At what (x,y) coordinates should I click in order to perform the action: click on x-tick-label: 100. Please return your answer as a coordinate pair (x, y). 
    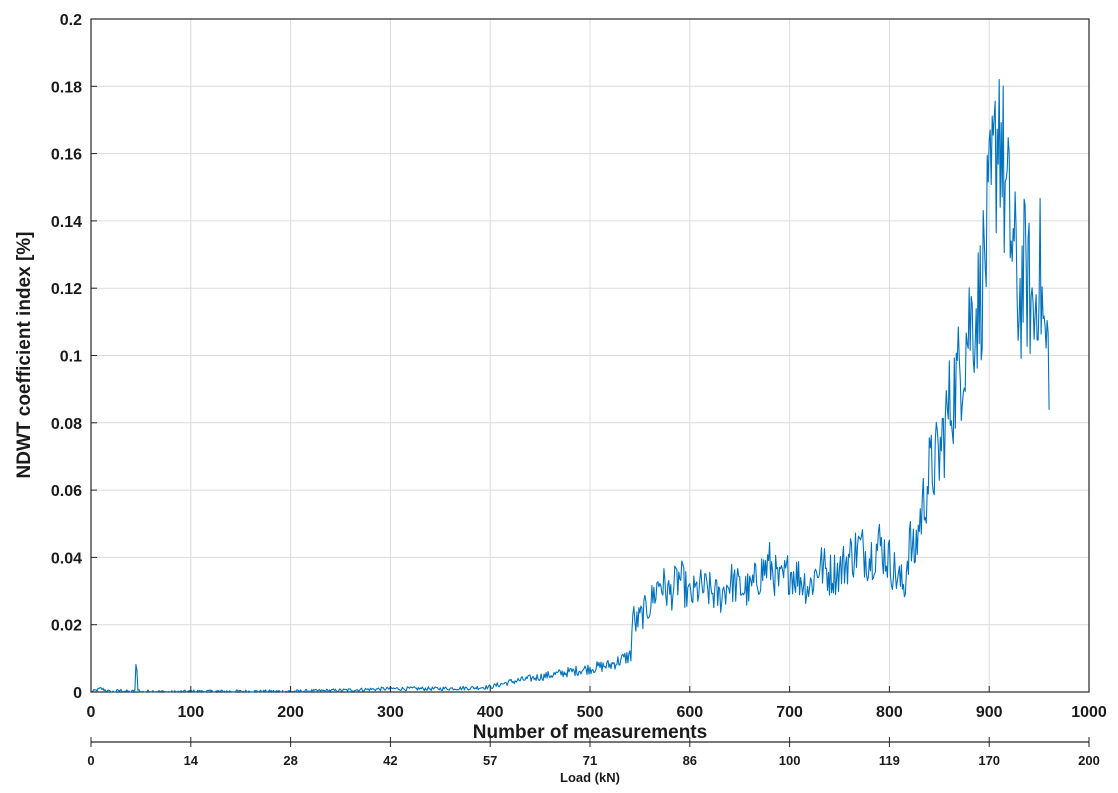
    Looking at the image, I should click on (190, 712).